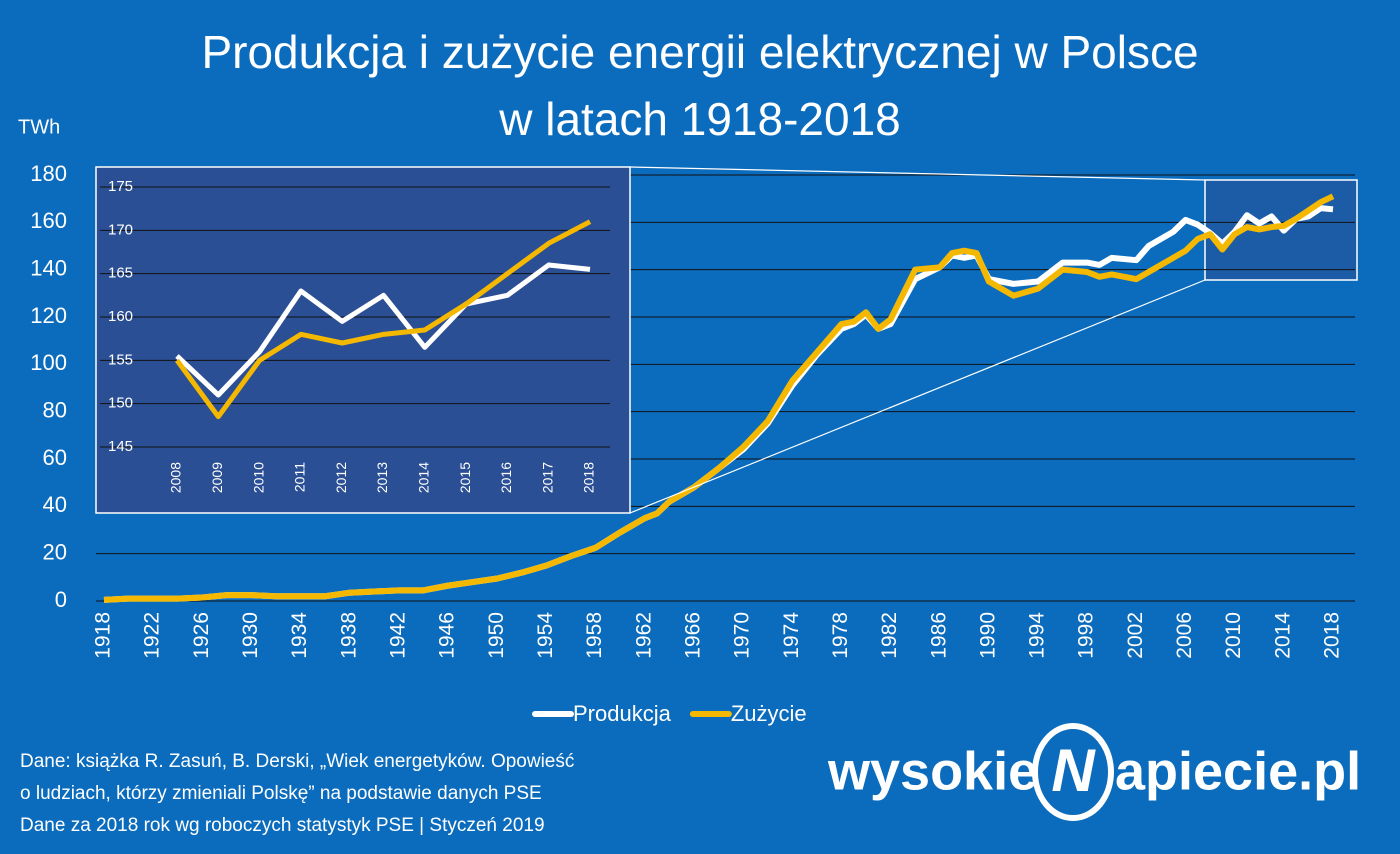 The height and width of the screenshot is (854, 1400). I want to click on y-axis-label: TWh, so click(39, 127).